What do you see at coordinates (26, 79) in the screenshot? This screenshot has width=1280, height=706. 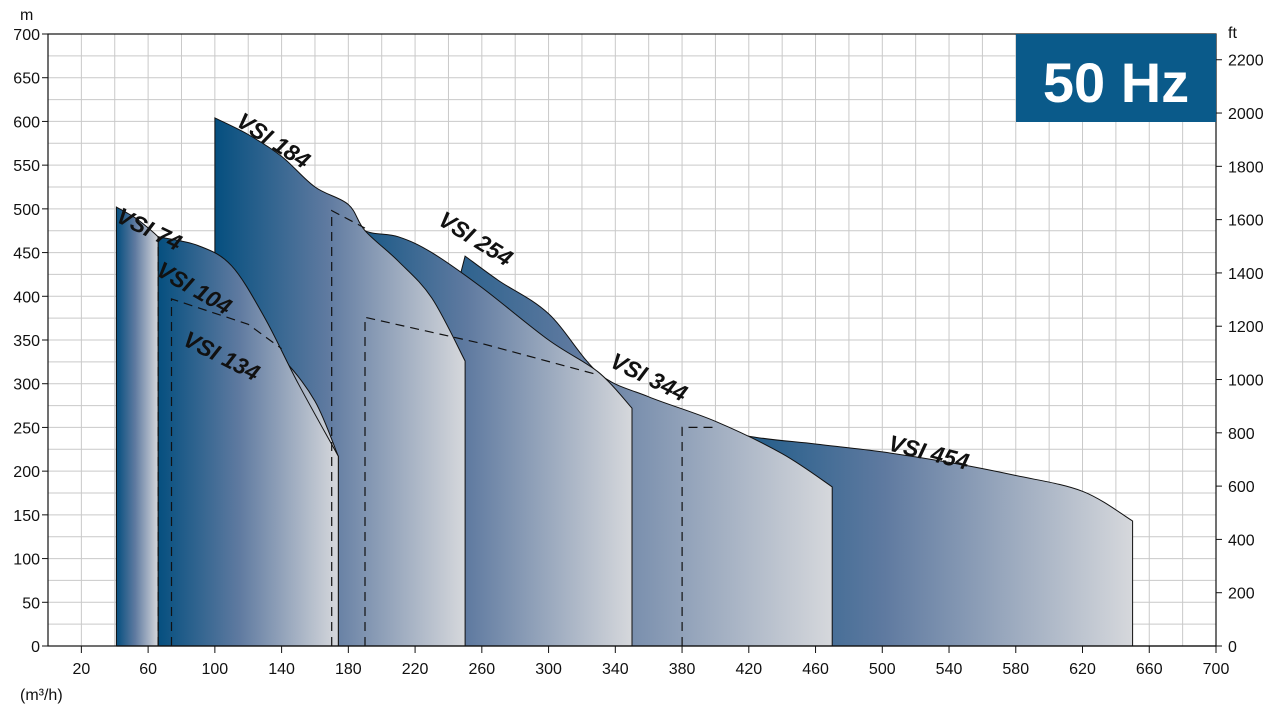 I see `tick-label-left: 650` at bounding box center [26, 79].